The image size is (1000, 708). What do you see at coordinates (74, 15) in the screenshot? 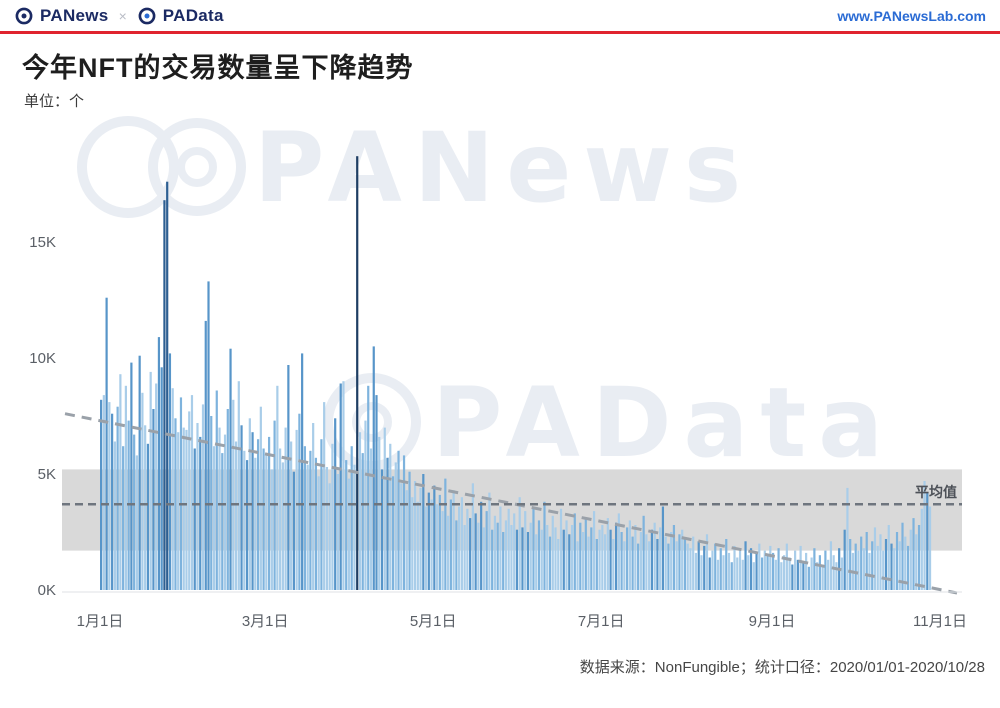
I see `panews-logo-text: PANews` at bounding box center [74, 15].